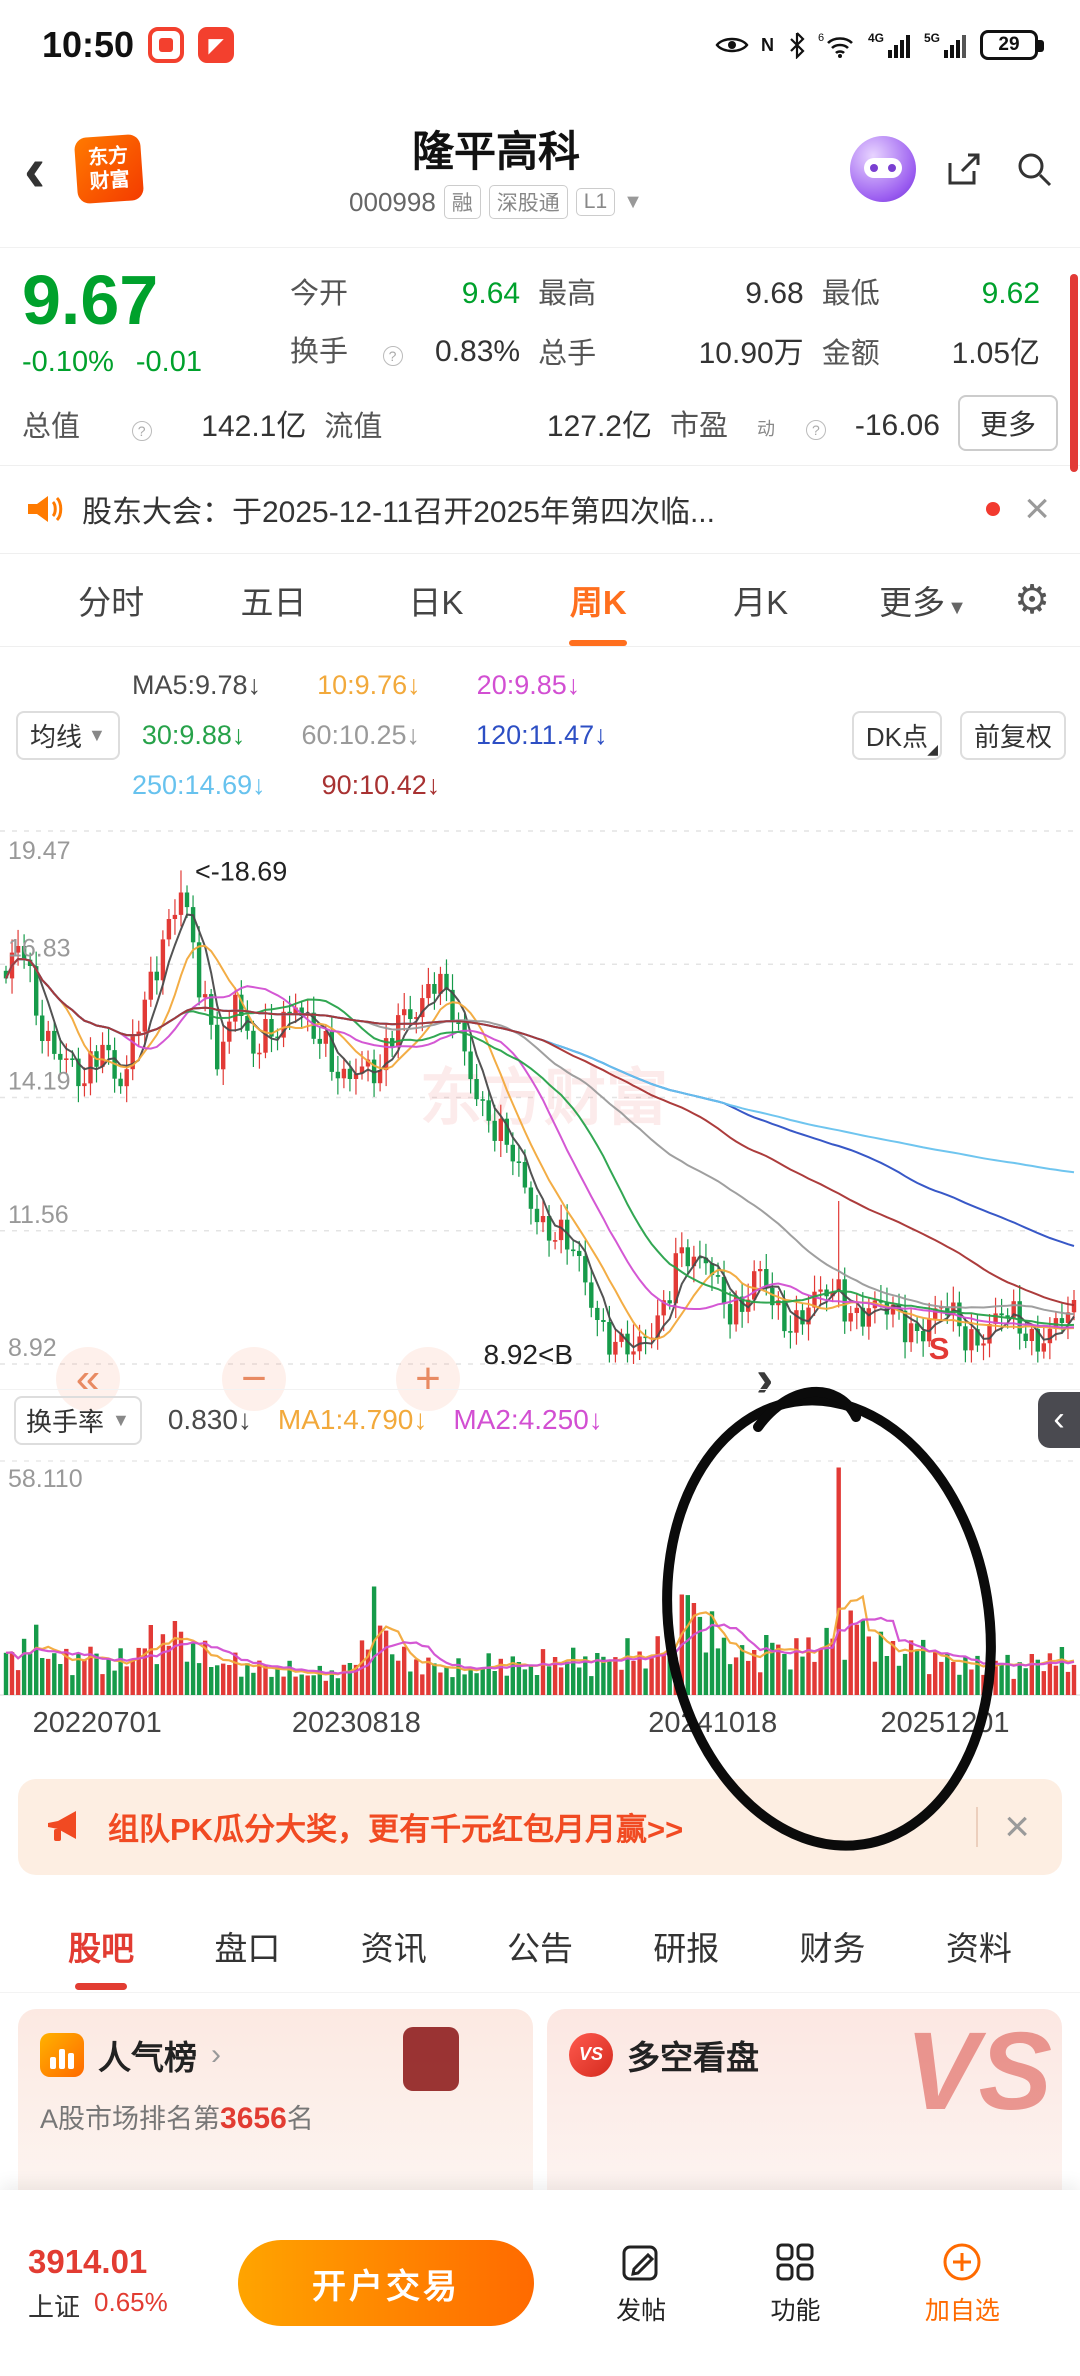  Describe the element at coordinates (392, 201) in the screenshot. I see `stock-code: 000998` at that location.